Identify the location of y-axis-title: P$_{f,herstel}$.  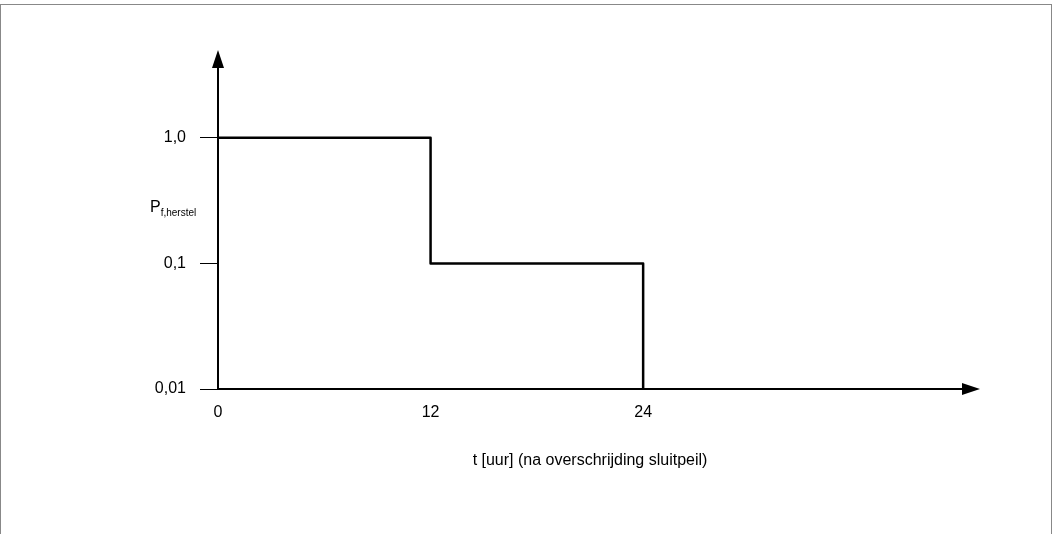
(173, 208).